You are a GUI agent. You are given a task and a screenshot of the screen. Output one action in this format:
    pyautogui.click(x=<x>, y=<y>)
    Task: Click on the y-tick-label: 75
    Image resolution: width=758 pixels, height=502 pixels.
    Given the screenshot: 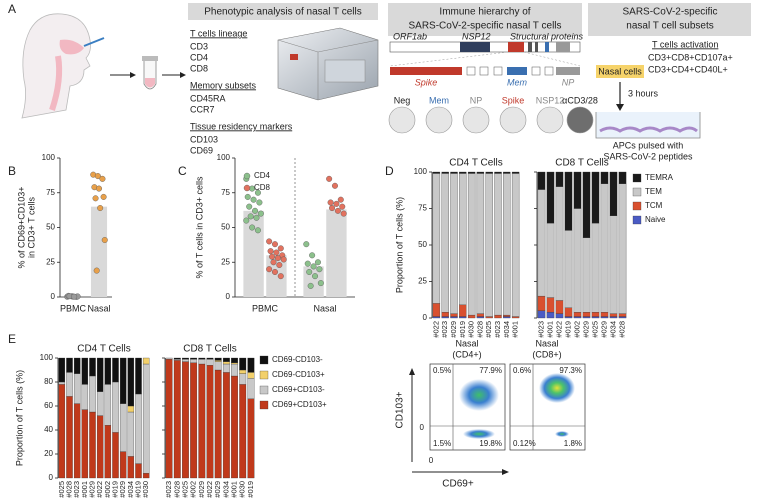 What is the action you would take?
    pyautogui.click(x=50, y=192)
    